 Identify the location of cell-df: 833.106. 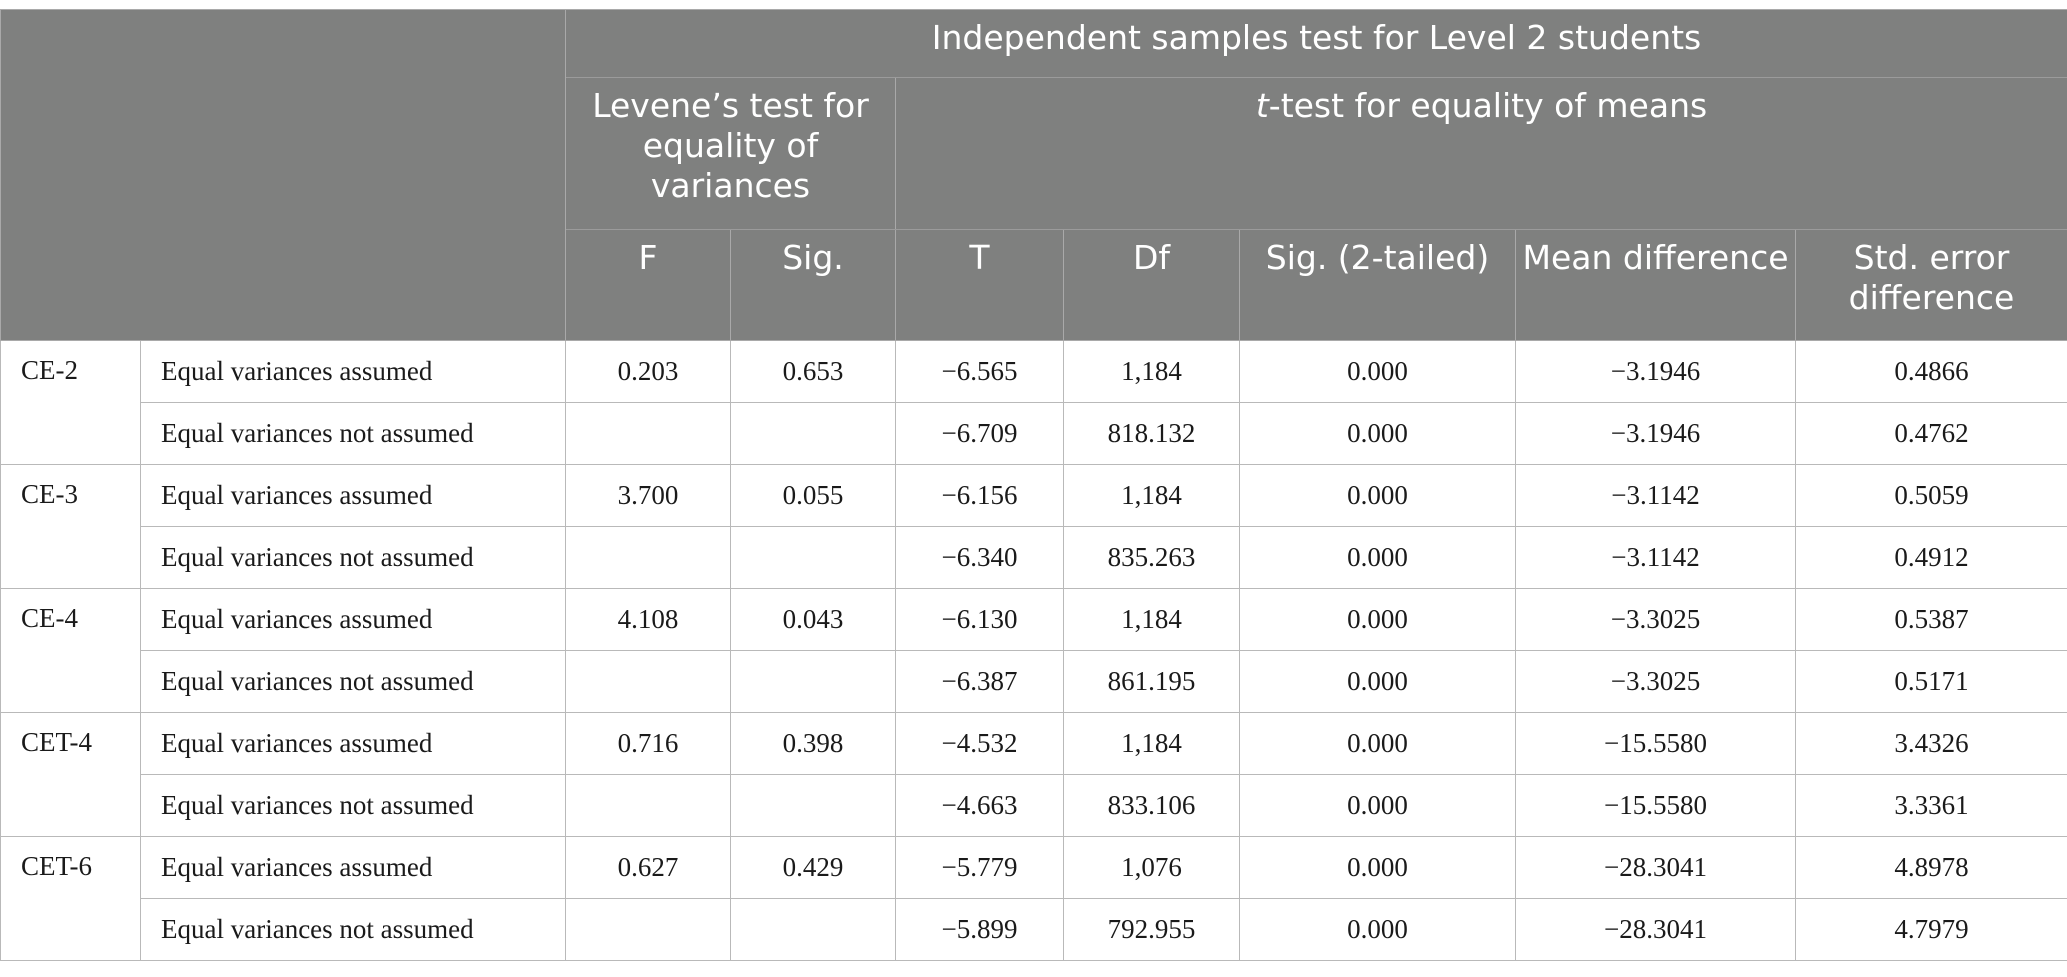
(1151, 805).